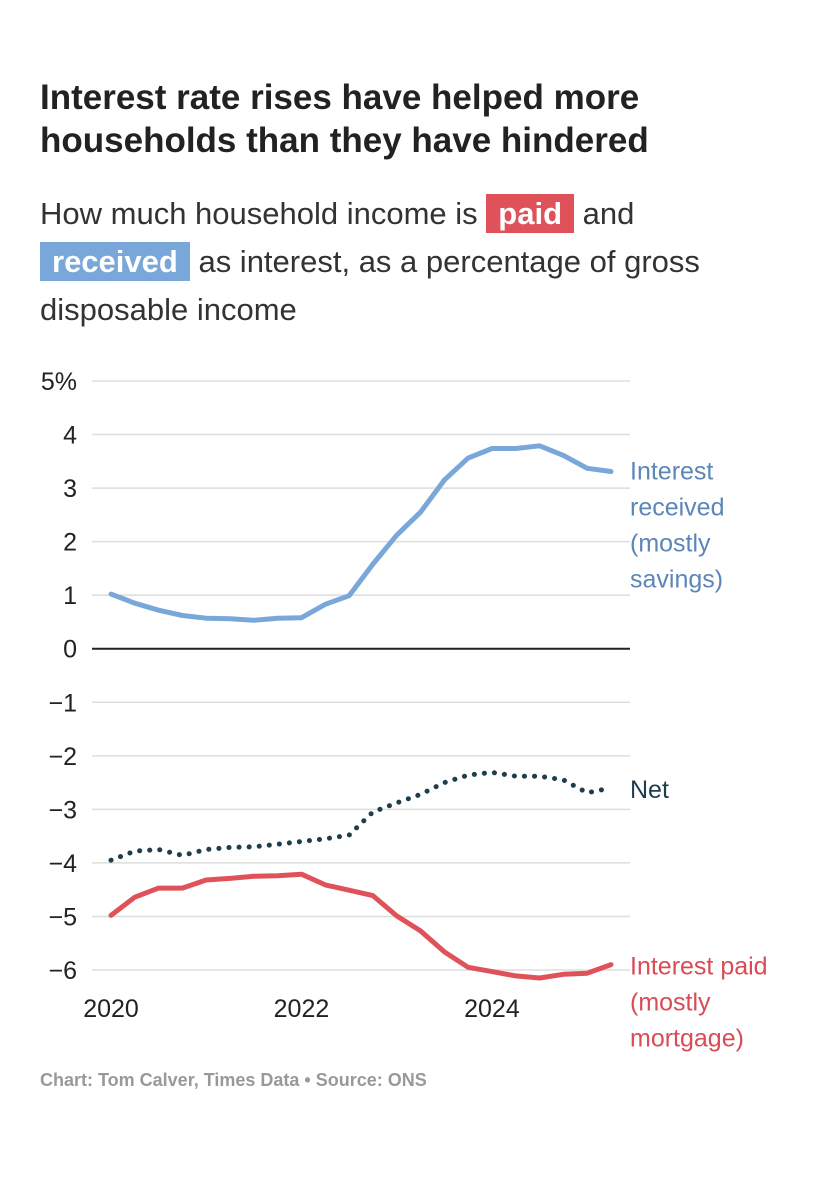 The width and height of the screenshot is (840, 1188). Describe the element at coordinates (492, 1009) in the screenshot. I see `x-tick-label: 2024` at that location.